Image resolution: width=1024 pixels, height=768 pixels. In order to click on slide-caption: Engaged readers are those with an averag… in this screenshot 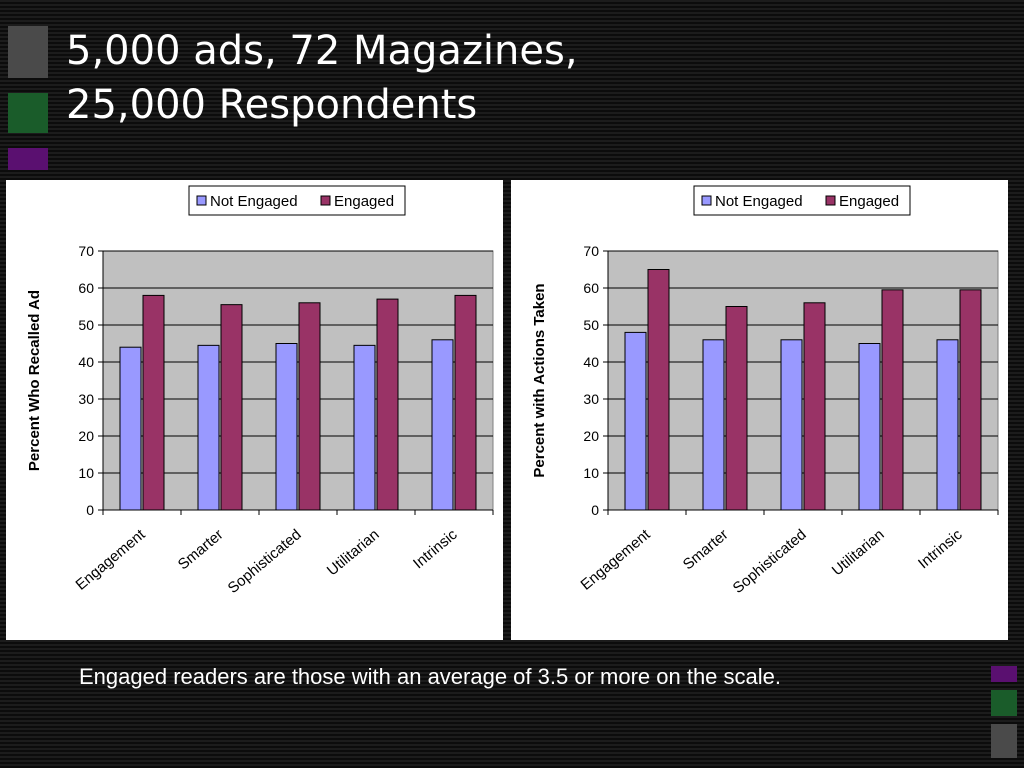, I will do `click(430, 676)`.